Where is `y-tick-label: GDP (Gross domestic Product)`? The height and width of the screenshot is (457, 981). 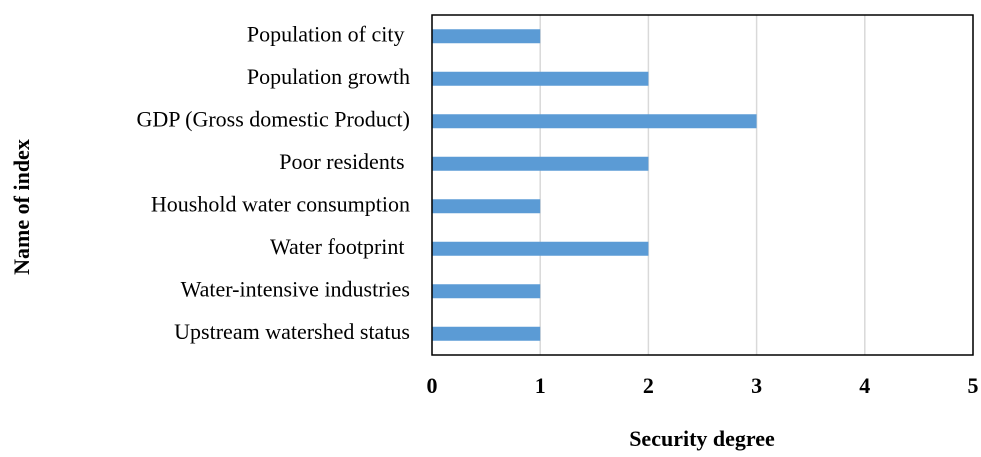
y-tick-label: GDP (Gross domestic Product) is located at coordinates (273, 118).